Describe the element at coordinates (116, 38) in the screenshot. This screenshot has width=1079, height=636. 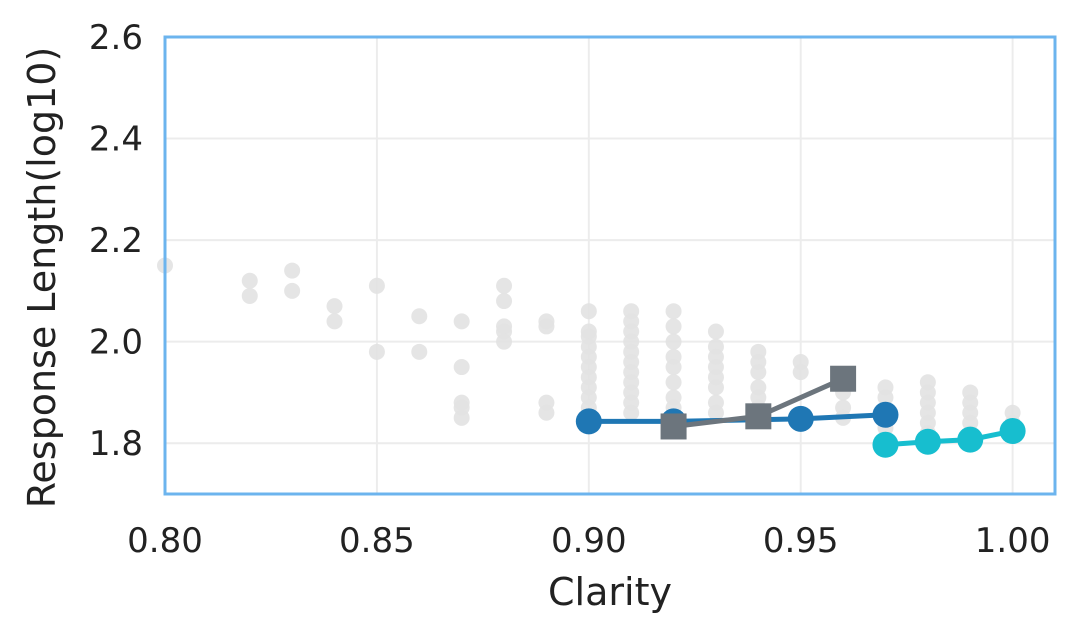
I see `y-tick-label: 2.6` at that location.